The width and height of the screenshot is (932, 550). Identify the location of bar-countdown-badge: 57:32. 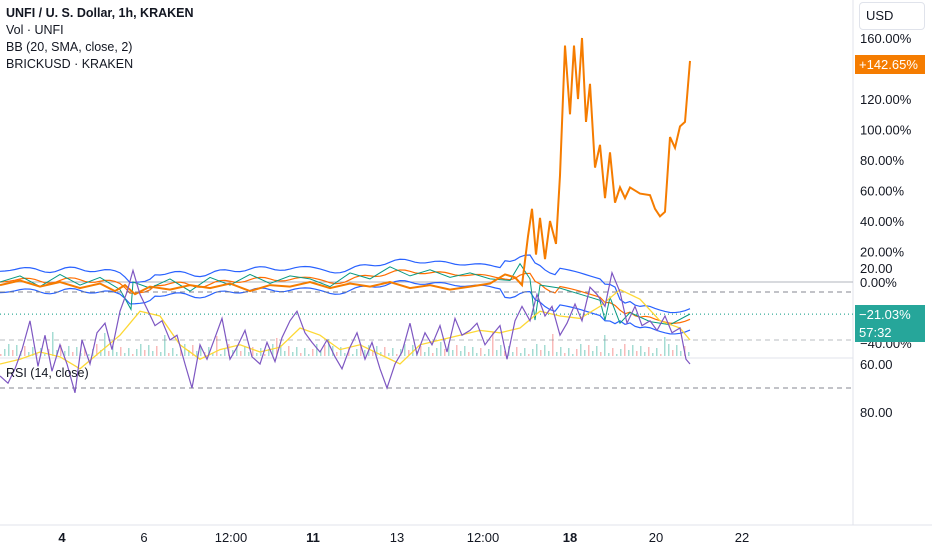
(890, 333).